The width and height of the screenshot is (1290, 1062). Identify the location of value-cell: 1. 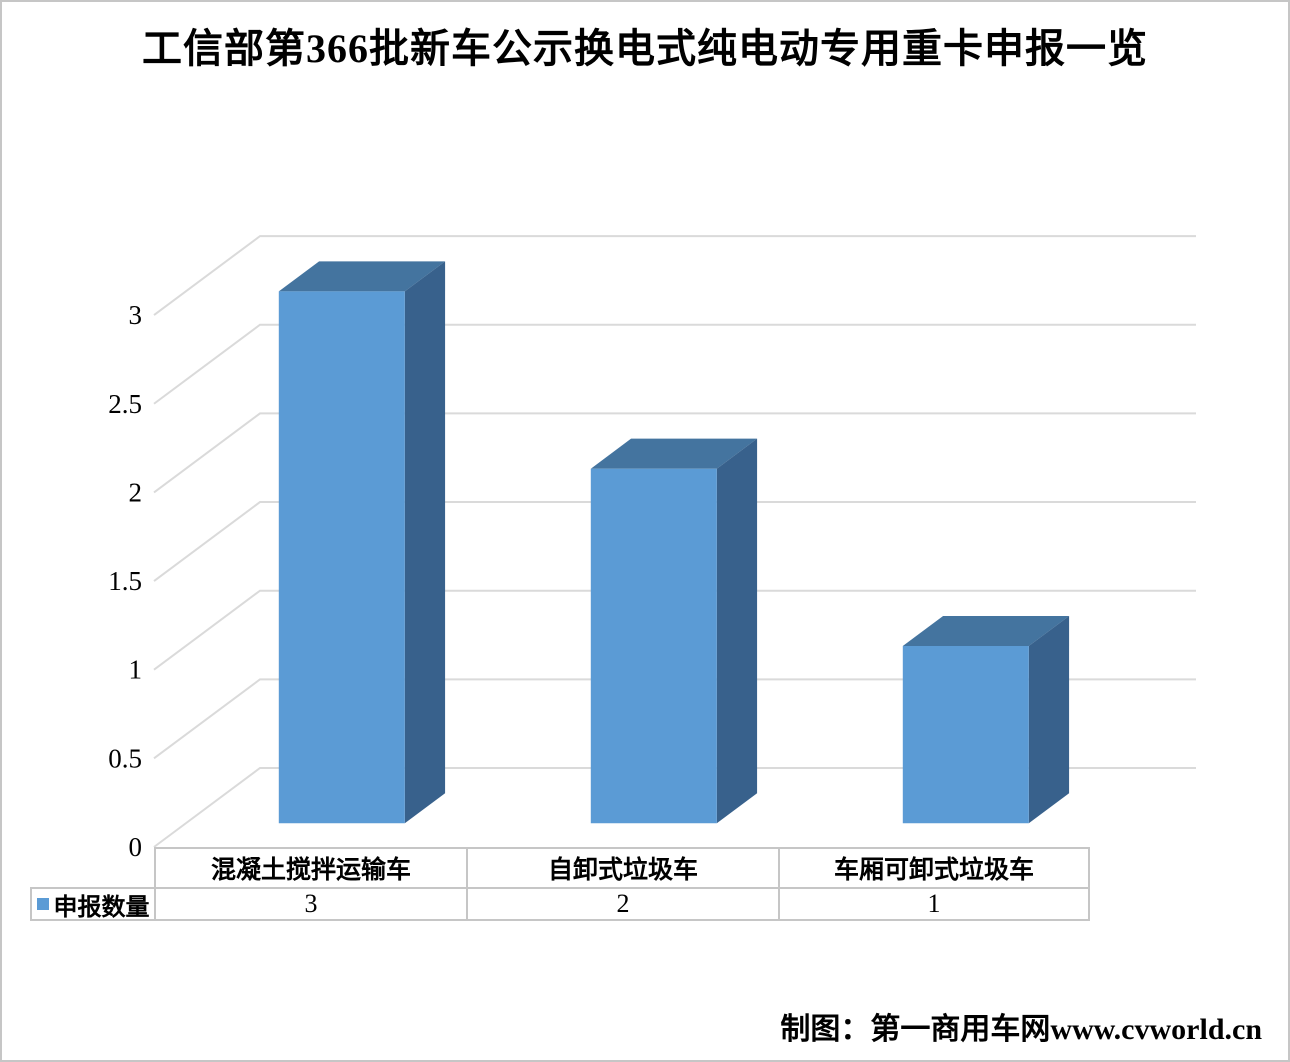
(934, 904).